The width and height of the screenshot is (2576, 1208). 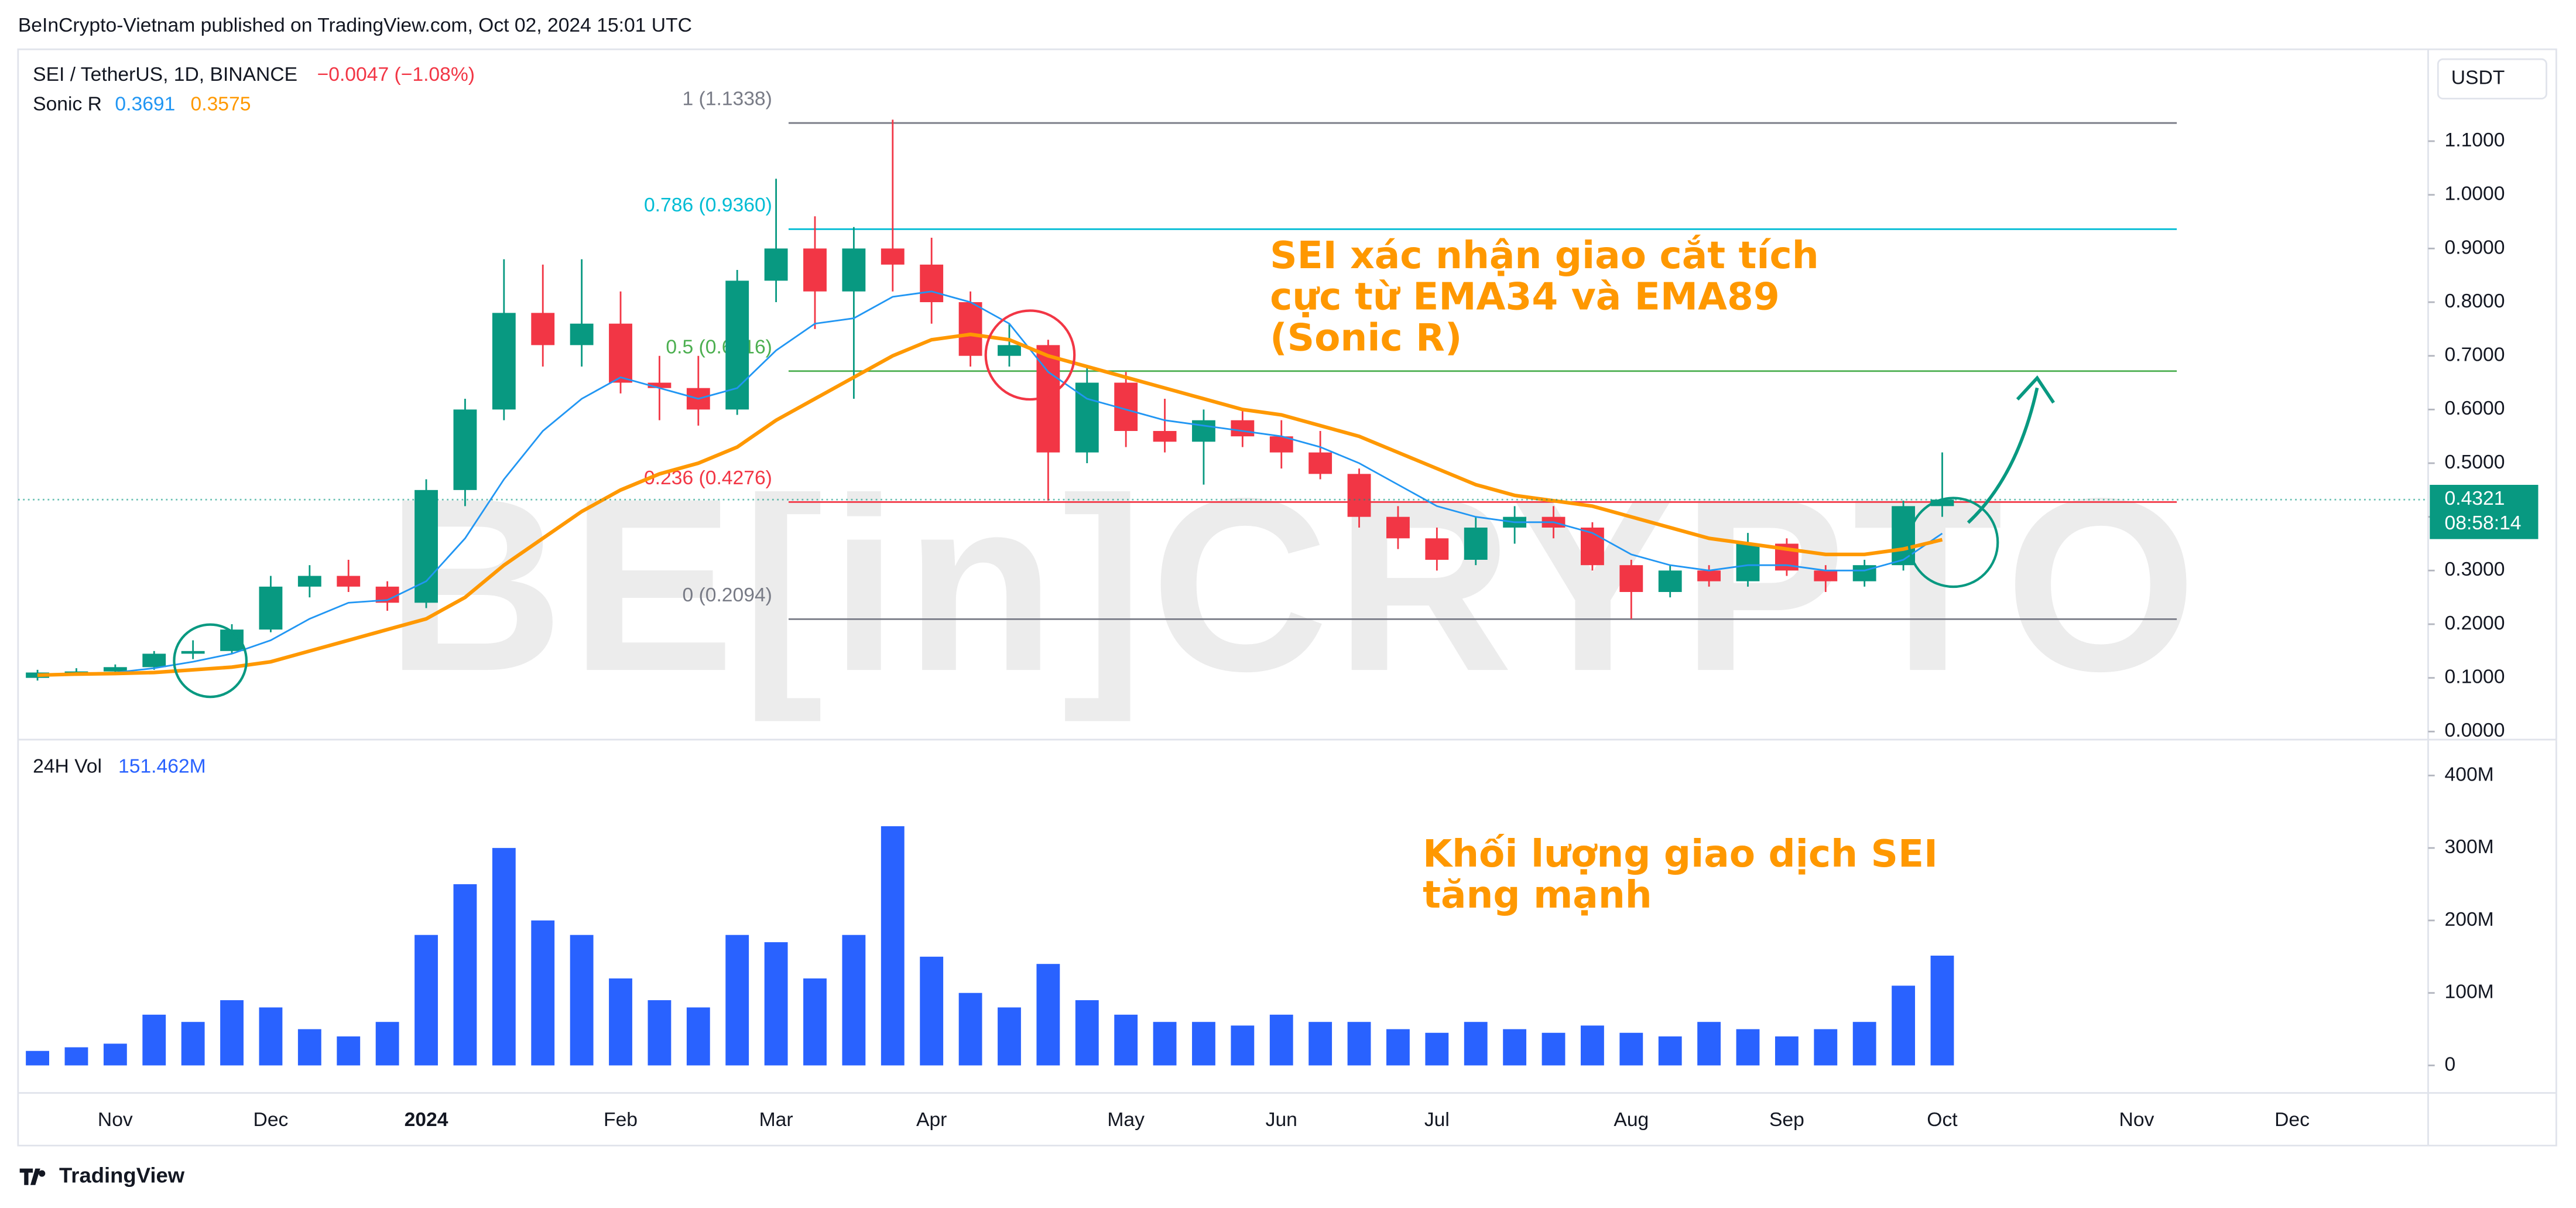 What do you see at coordinates (2451, 1064) in the screenshot?
I see `y-tick-label: 0` at bounding box center [2451, 1064].